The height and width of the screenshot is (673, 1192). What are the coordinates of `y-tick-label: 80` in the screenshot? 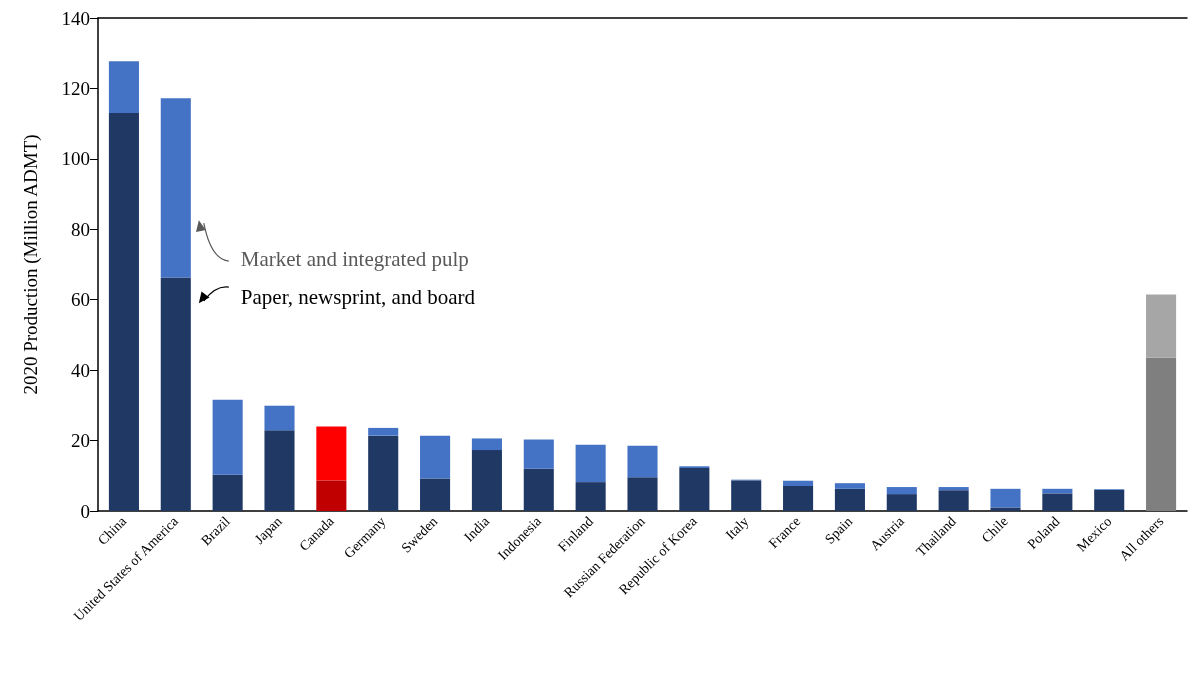 It's located at (80, 229).